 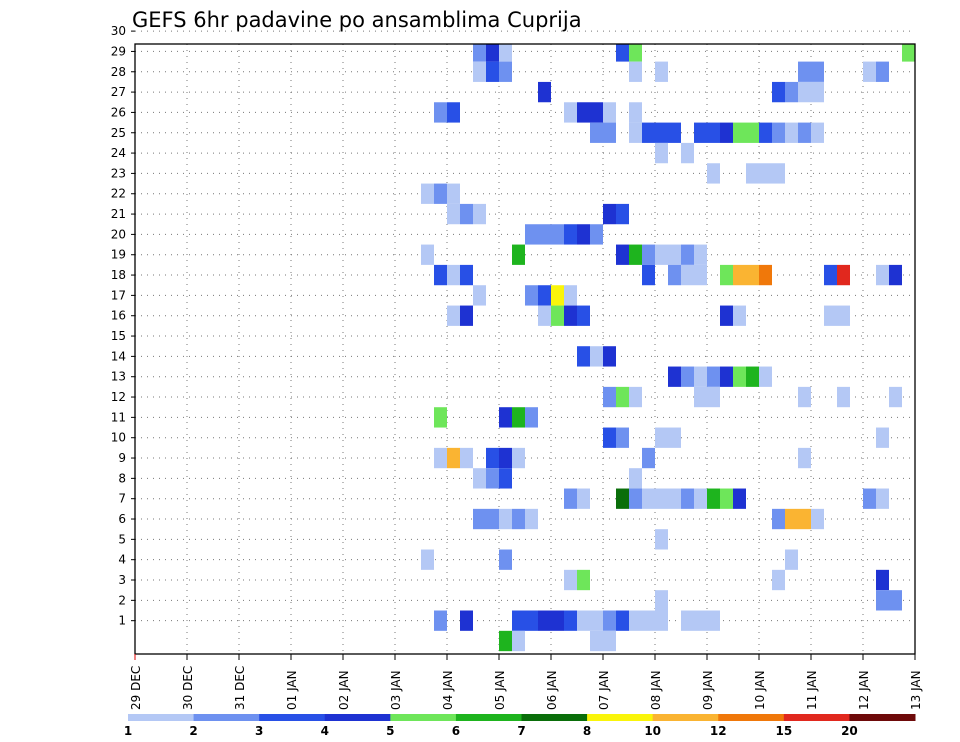 What do you see at coordinates (136, 688) in the screenshot?
I see `x-tick-label: 29 DEC` at bounding box center [136, 688].